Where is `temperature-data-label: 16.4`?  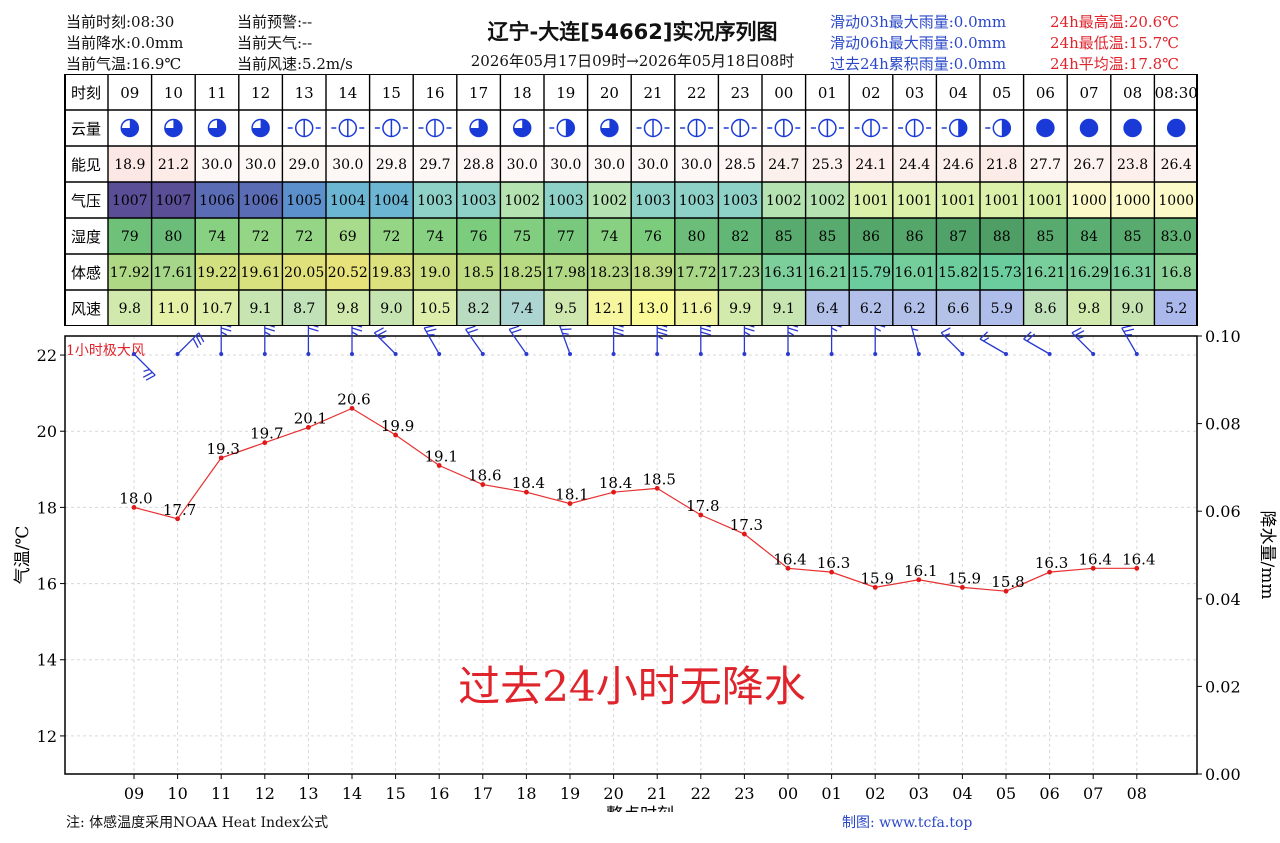
temperature-data-label: 16.4 is located at coordinates (1094, 559).